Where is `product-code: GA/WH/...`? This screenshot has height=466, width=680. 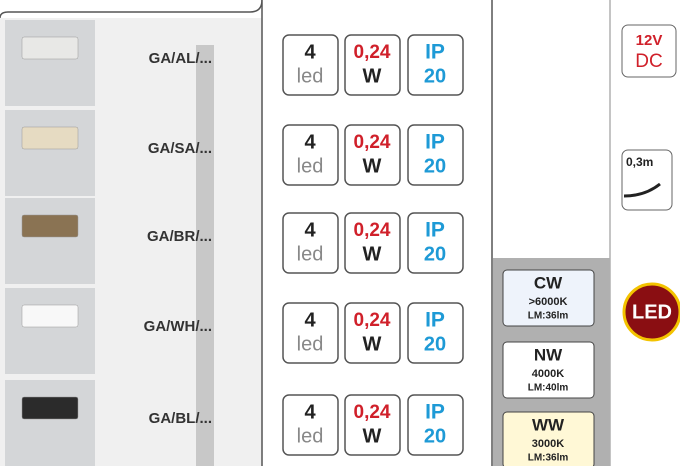
product-code: GA/WH/... is located at coordinates (178, 326).